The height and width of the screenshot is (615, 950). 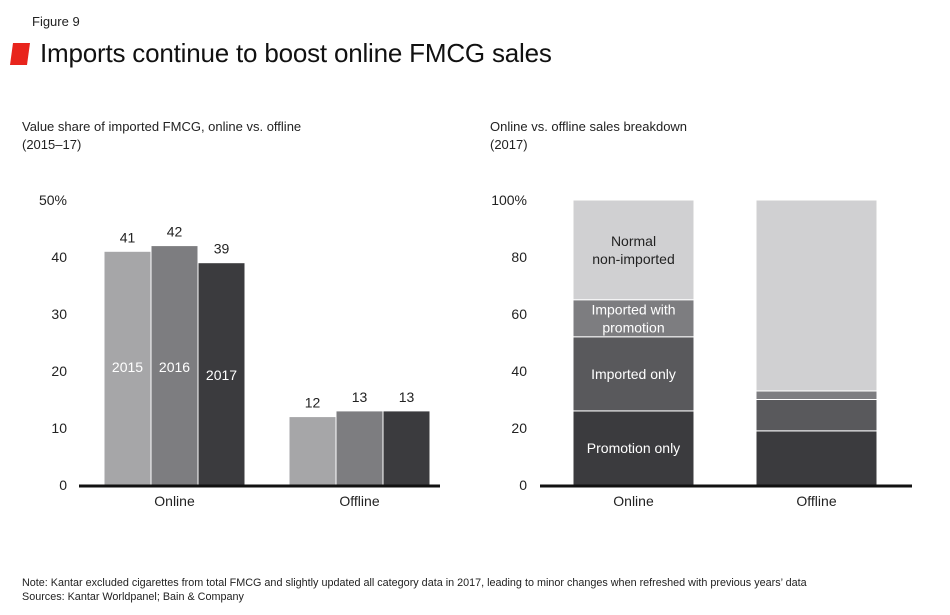 I want to click on left-y-tick-label: 20, so click(x=59, y=371).